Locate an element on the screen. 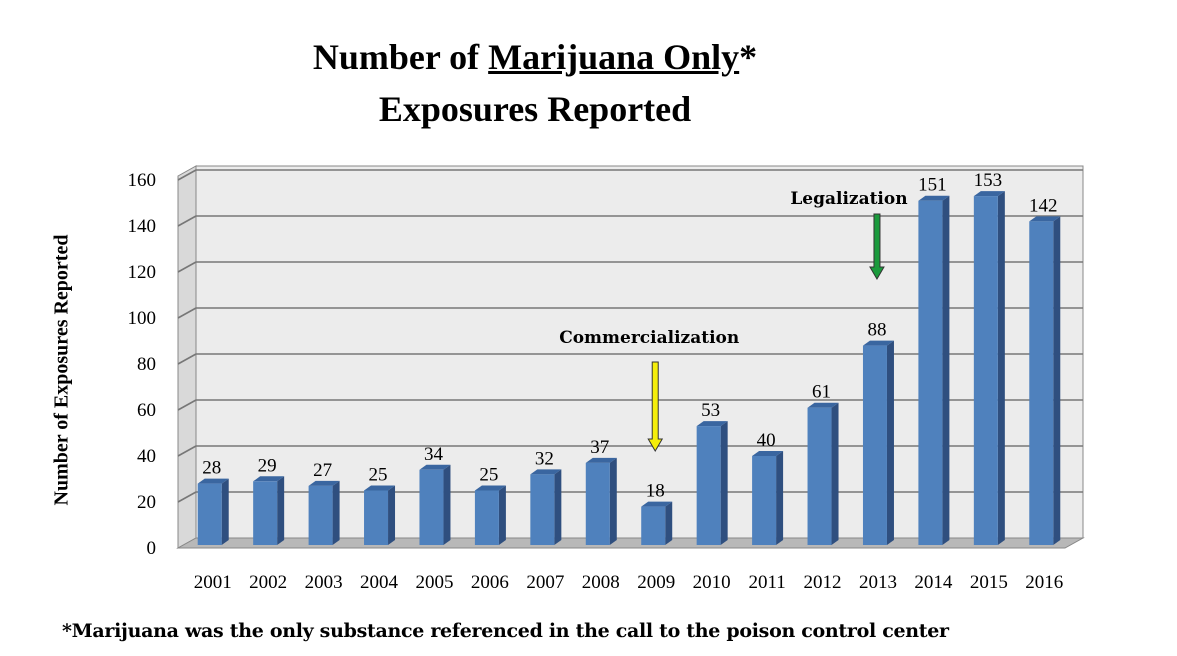  x-tick-2010: 2010 is located at coordinates (712, 582).